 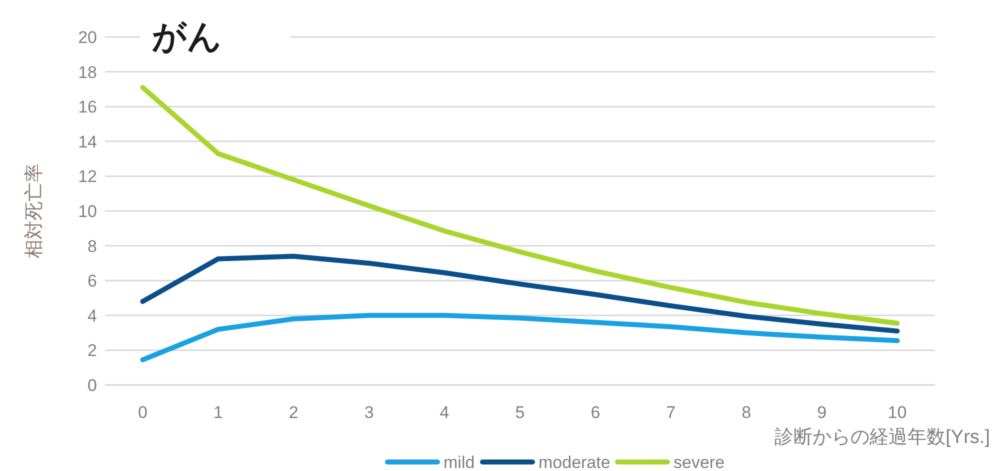 What do you see at coordinates (87, 107) in the screenshot?
I see `y-tick-label: 16` at bounding box center [87, 107].